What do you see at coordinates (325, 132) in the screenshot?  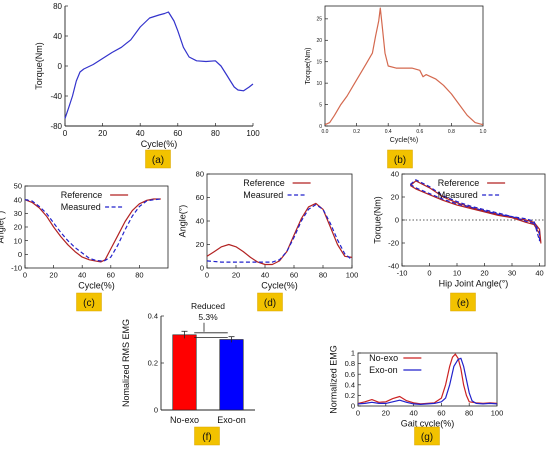 I see `x-tick-label: 0.0` at bounding box center [325, 132].